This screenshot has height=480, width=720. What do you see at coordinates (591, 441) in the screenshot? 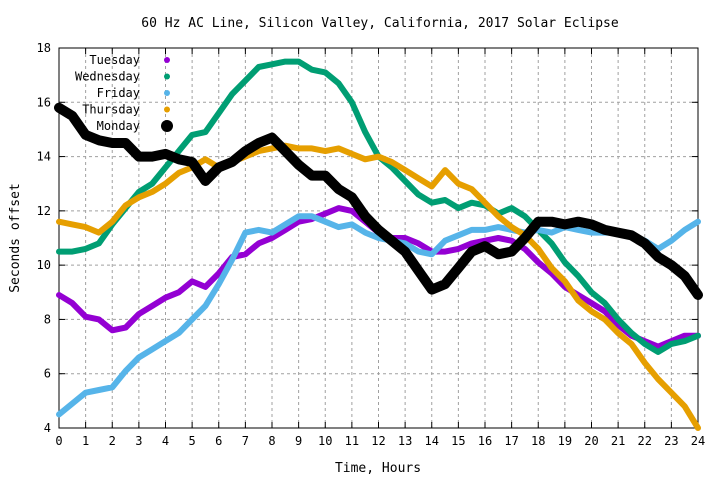
I see `x-tick-label: 20` at bounding box center [591, 441].